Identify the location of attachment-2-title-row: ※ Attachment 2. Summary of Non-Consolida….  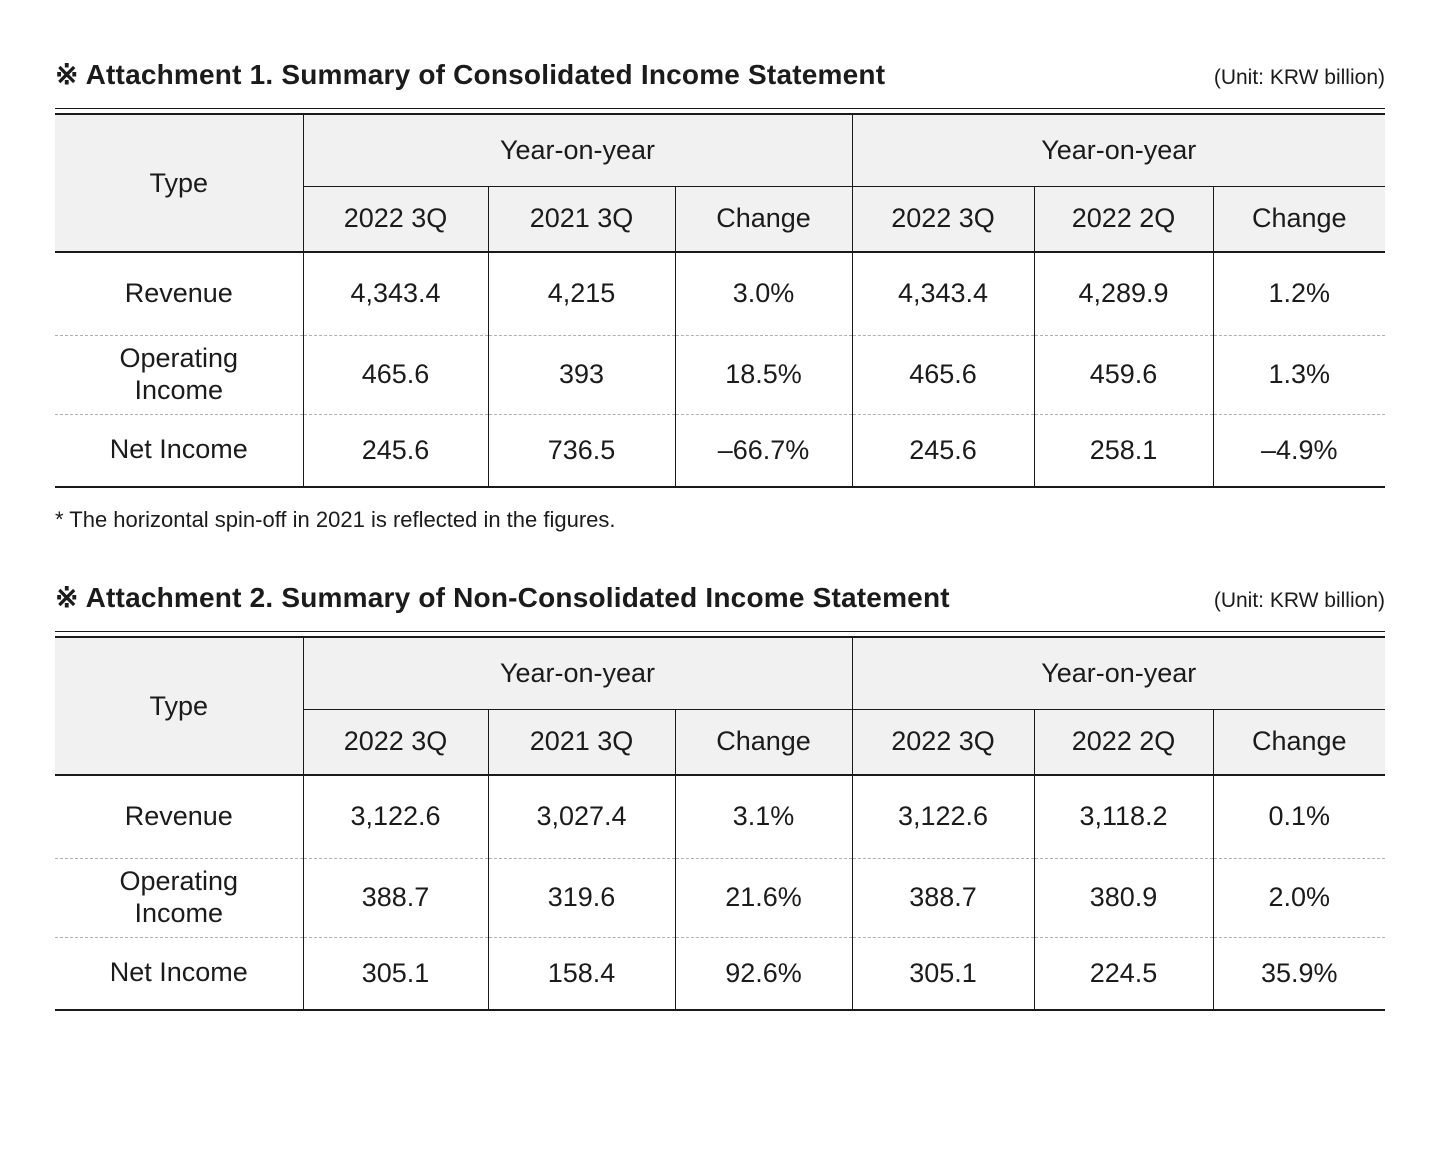
(720, 597).